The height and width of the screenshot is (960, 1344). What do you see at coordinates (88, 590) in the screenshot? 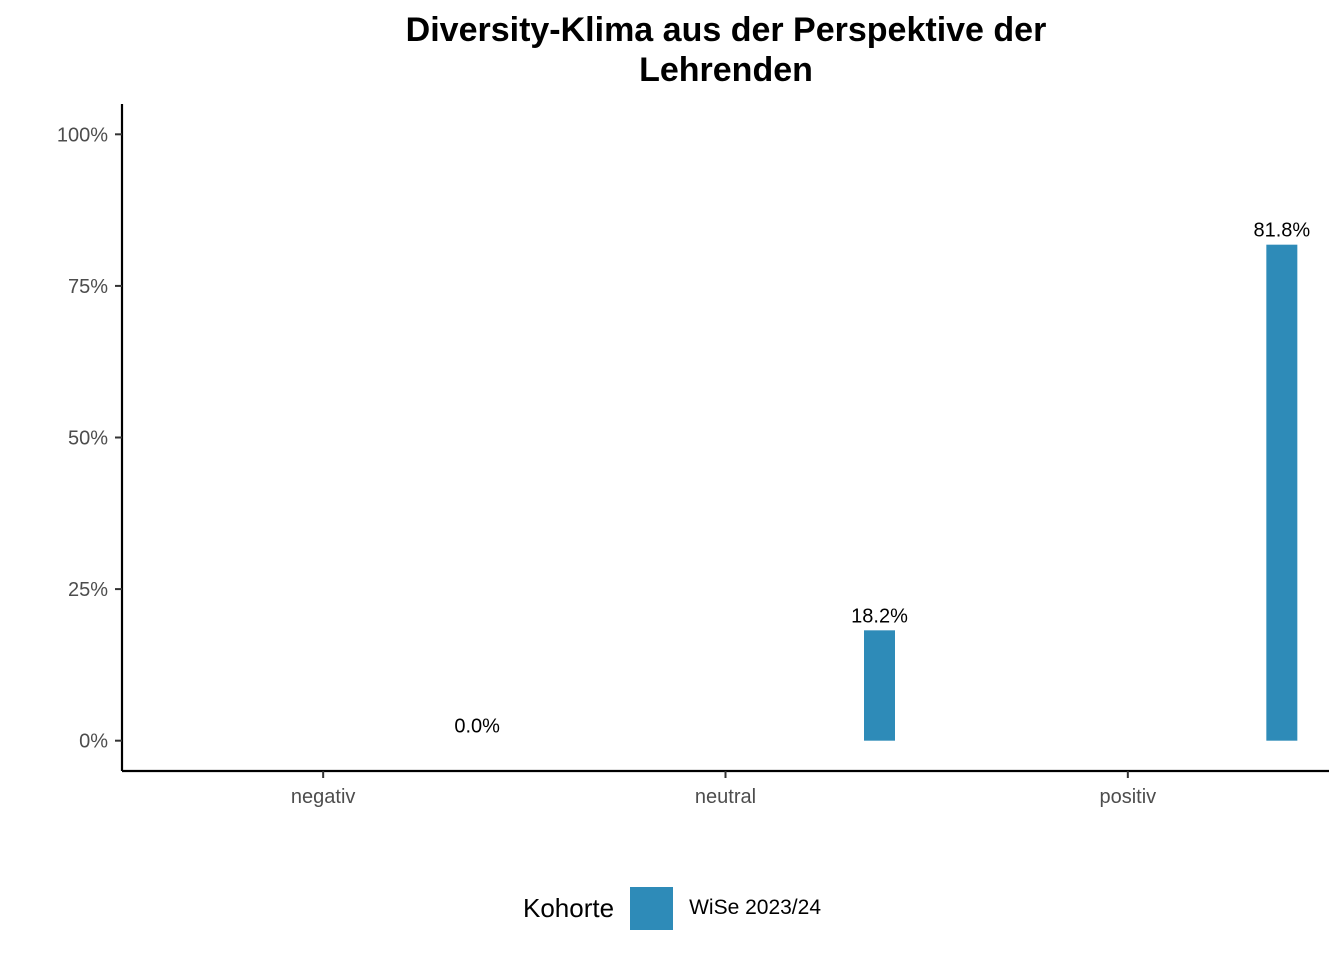
I see `y-tick-label: 25%` at bounding box center [88, 590].